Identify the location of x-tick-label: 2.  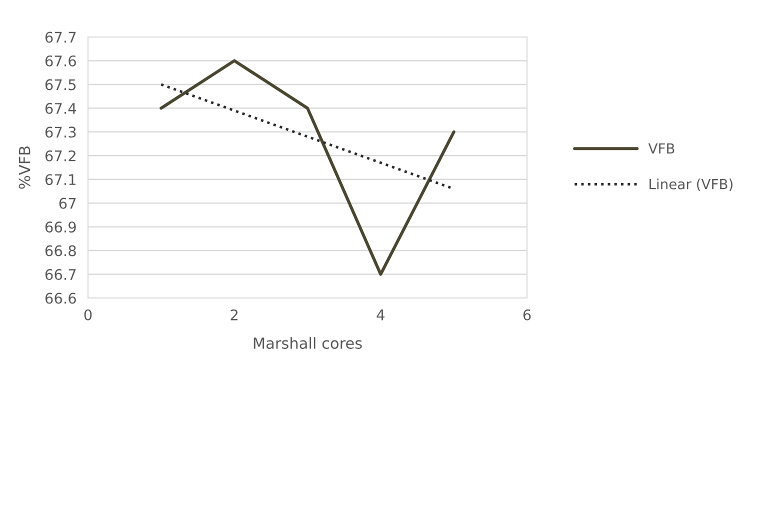
(234, 314).